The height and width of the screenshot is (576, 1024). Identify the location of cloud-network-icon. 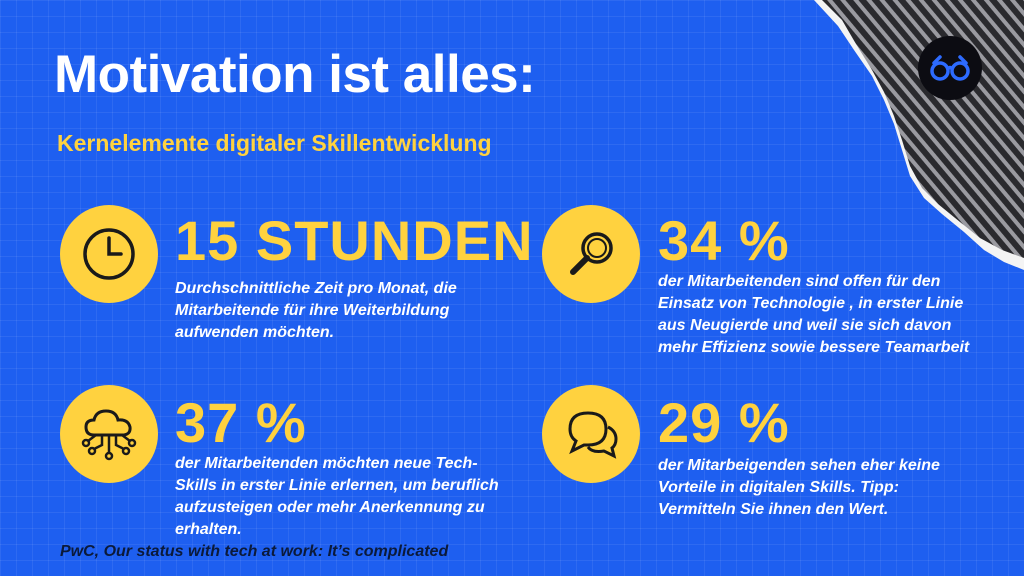
(109, 435).